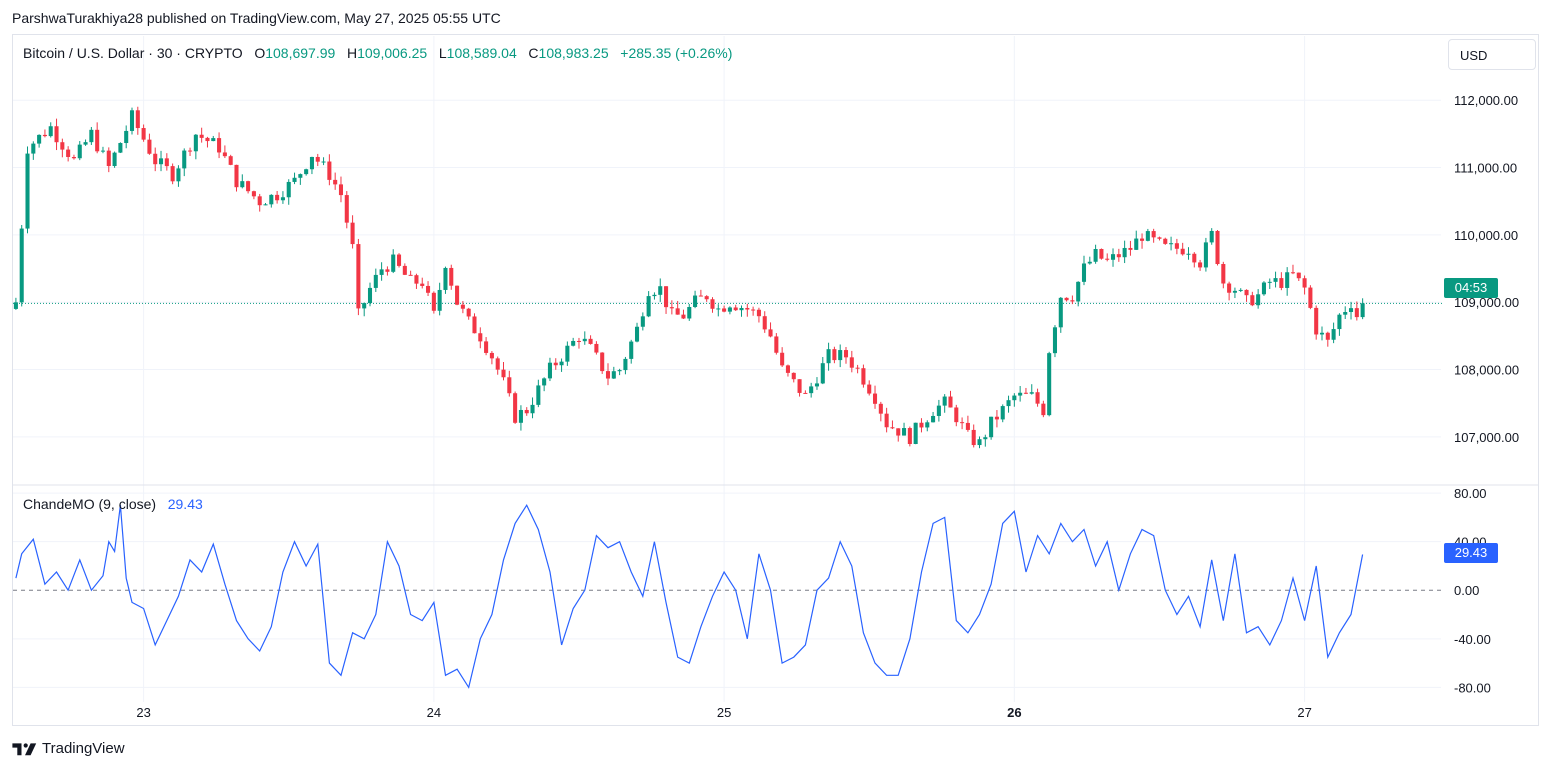  Describe the element at coordinates (133, 53) in the screenshot. I see `symbol-description: Bitcoin / U.S. Dollar · 30 · CRYPTO` at that location.